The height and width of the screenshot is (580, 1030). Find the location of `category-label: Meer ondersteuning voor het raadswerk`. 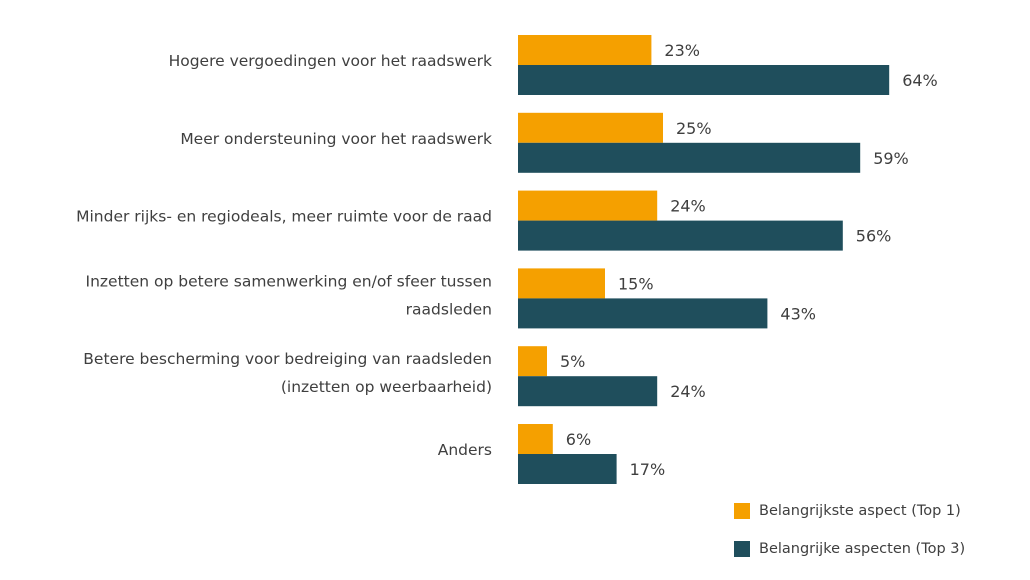

category-label: Meer ondersteuning voor het raadswerk is located at coordinates (336, 139).